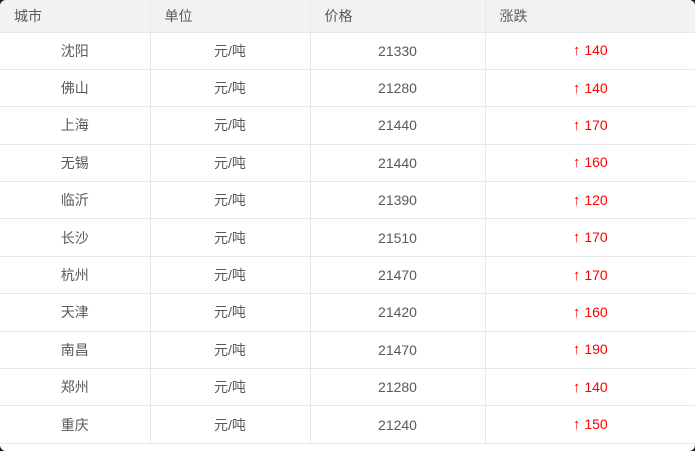  I want to click on table-row: 南昌 元/吨 21470 ↑ 190, so click(347, 350).